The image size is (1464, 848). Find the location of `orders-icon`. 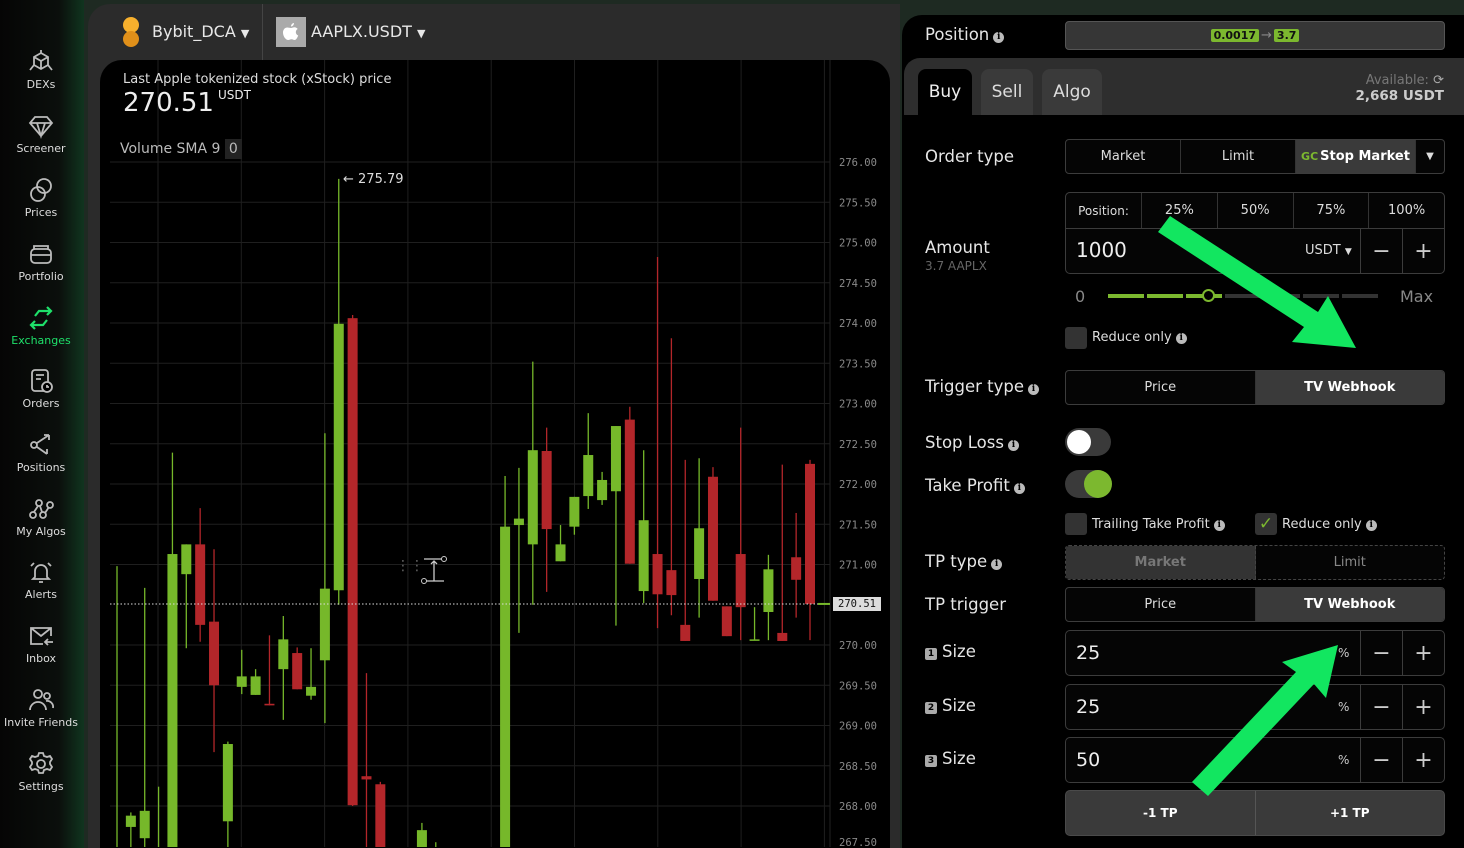

orders-icon is located at coordinates (42, 381).